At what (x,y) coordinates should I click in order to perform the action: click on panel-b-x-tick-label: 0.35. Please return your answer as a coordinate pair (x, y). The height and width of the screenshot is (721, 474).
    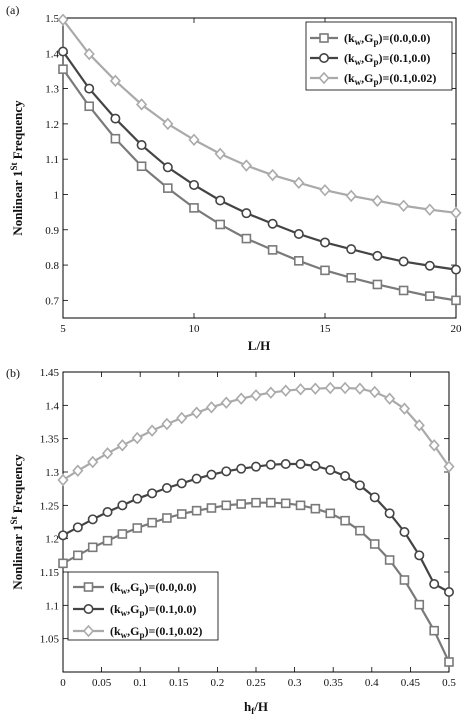
    Looking at the image, I should click on (334, 683).